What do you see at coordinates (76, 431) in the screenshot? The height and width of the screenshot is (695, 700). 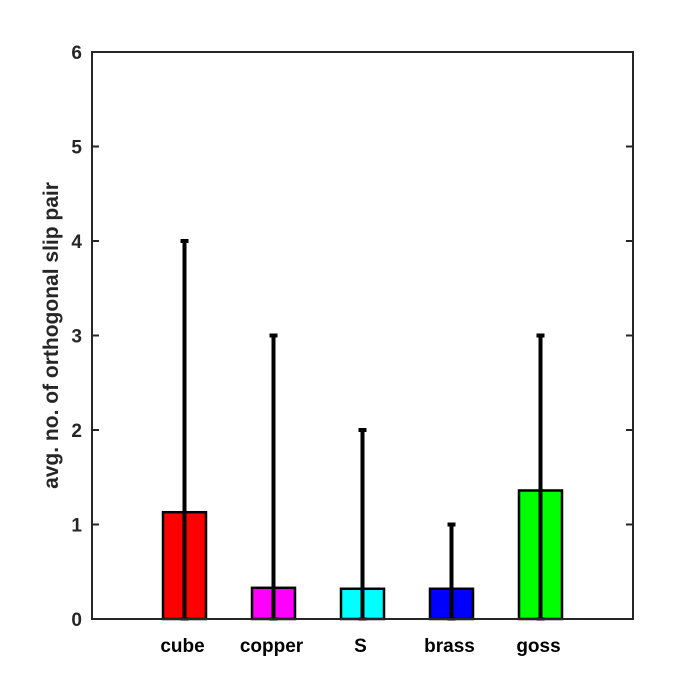 I see `y-tick-label-2: 2` at bounding box center [76, 431].